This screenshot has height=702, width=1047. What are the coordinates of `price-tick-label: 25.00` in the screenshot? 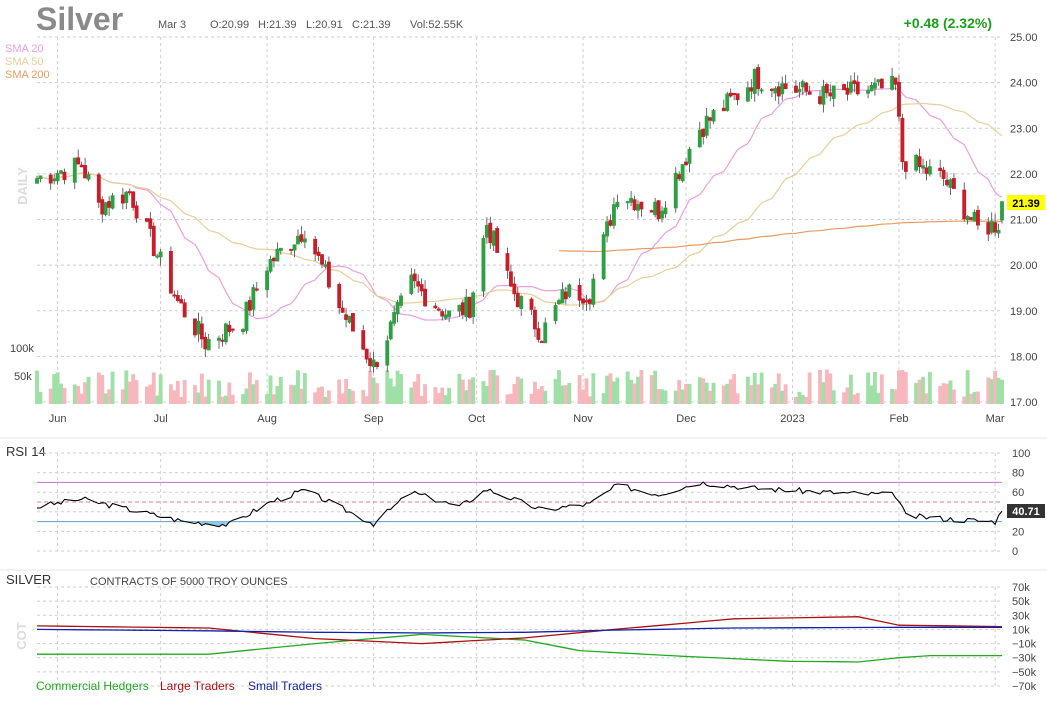 It's located at (1024, 38).